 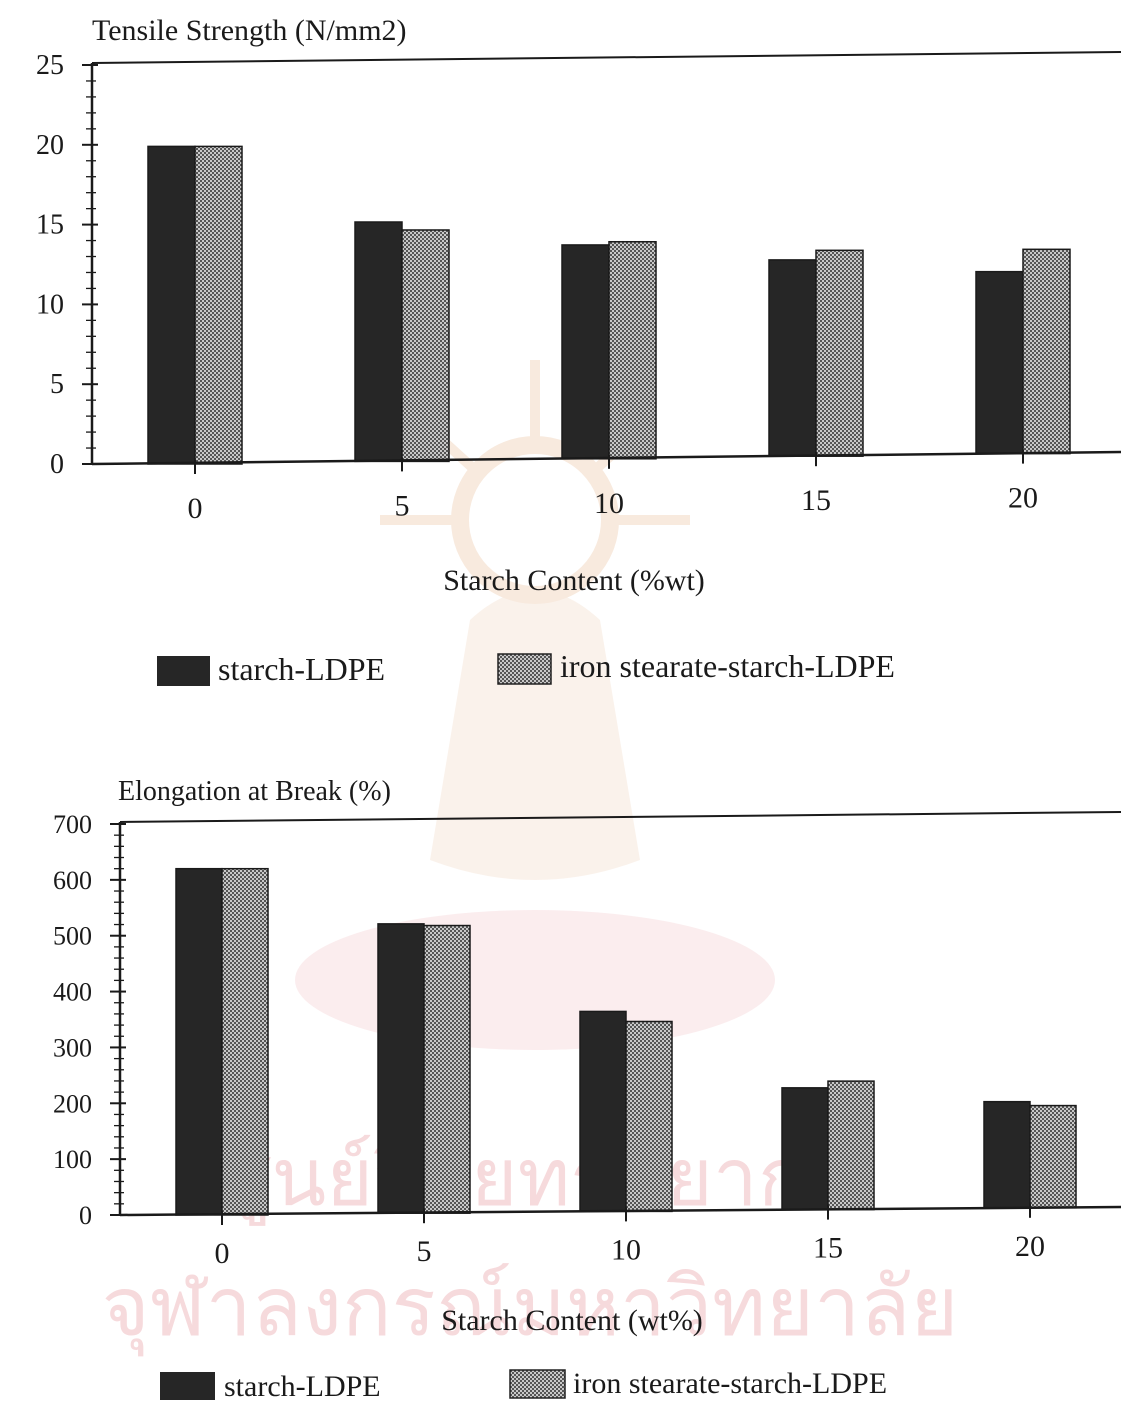 What do you see at coordinates (72, 936) in the screenshot?
I see `y-tick-label: 500` at bounding box center [72, 936].